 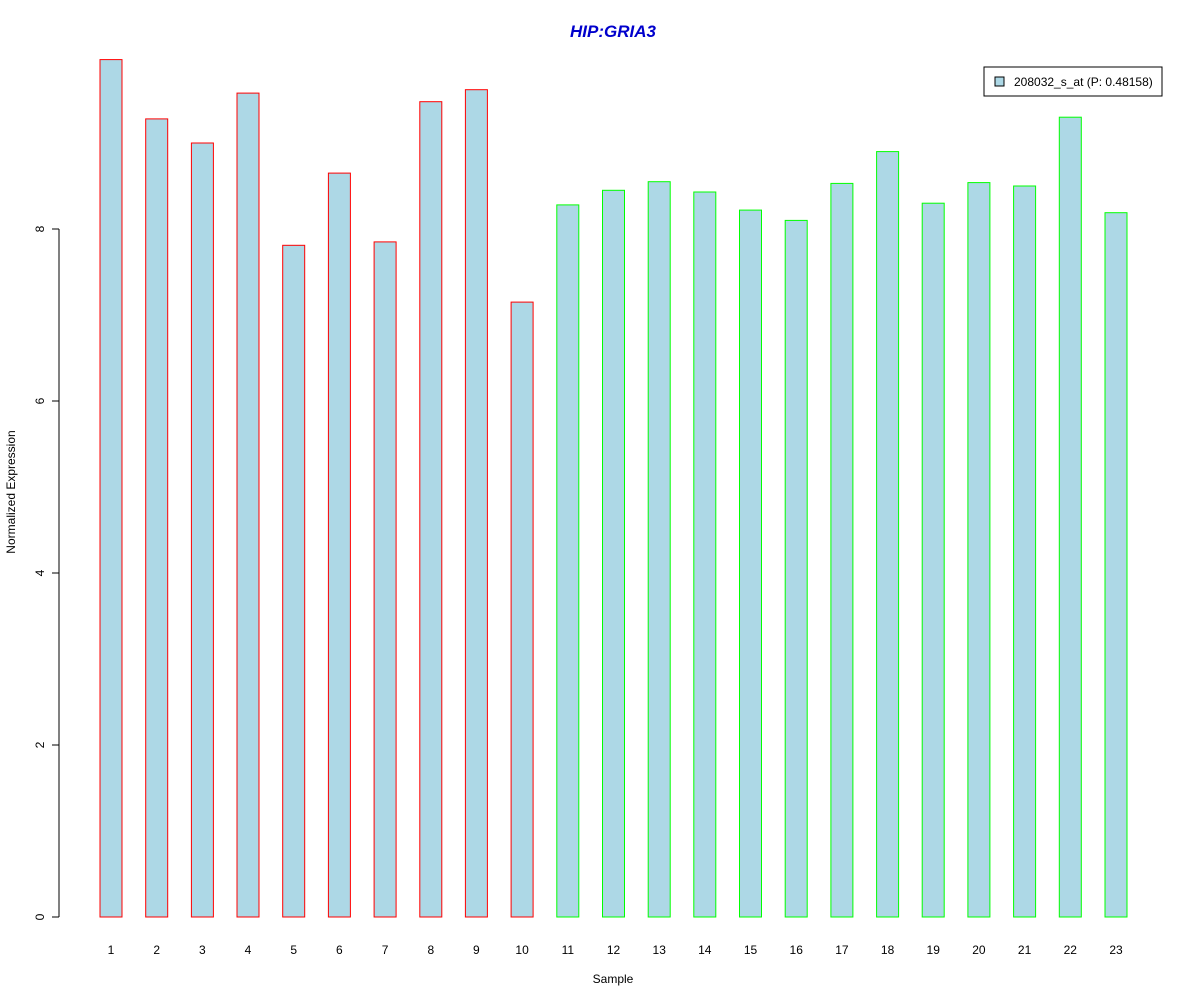 What do you see at coordinates (202, 950) in the screenshot?
I see `x-tick-label: 3` at bounding box center [202, 950].